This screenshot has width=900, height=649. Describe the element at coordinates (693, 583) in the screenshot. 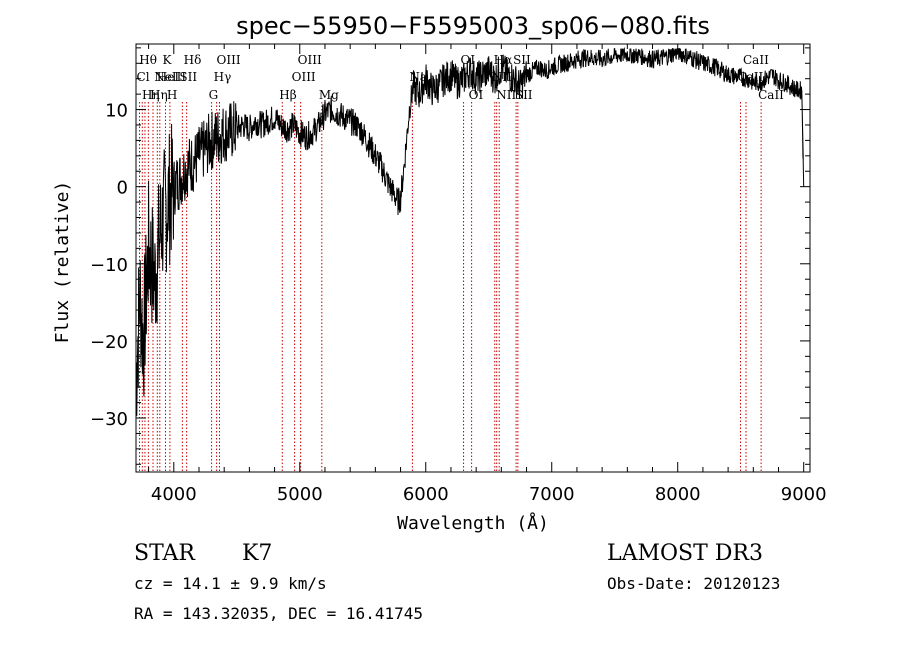

I see `observation-date: Obs-Date: 20120123` at that location.